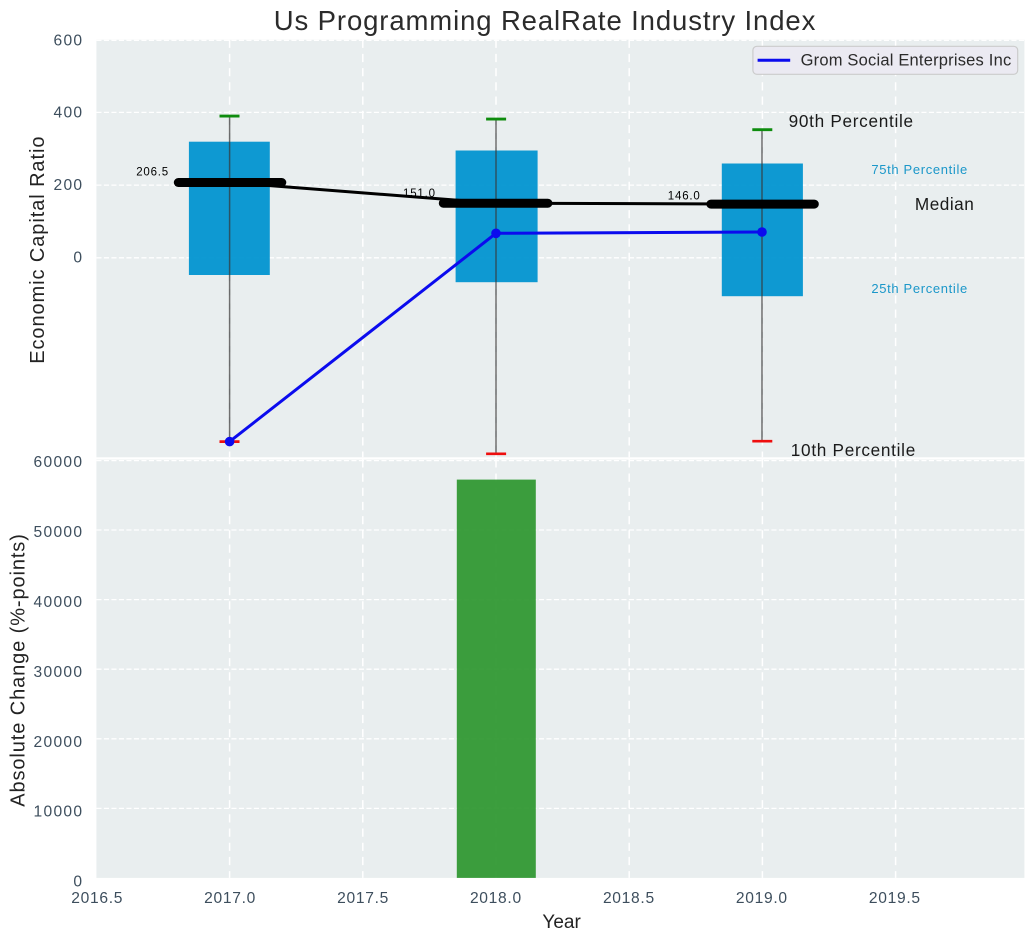 The height and width of the screenshot is (942, 1036). I want to click on svg-text: 2016.5, so click(97, 898).